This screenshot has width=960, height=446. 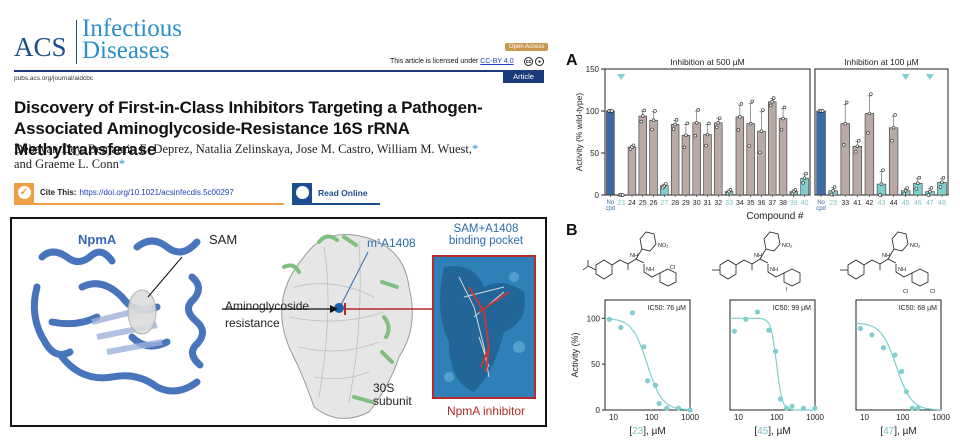 I want to click on svg-text: Activity (% wild-type), so click(x=579, y=132).